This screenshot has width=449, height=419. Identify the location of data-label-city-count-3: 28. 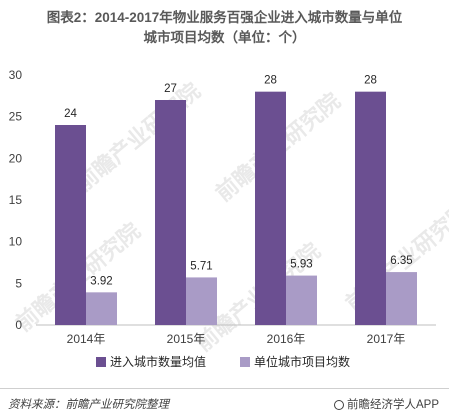
(370, 81).